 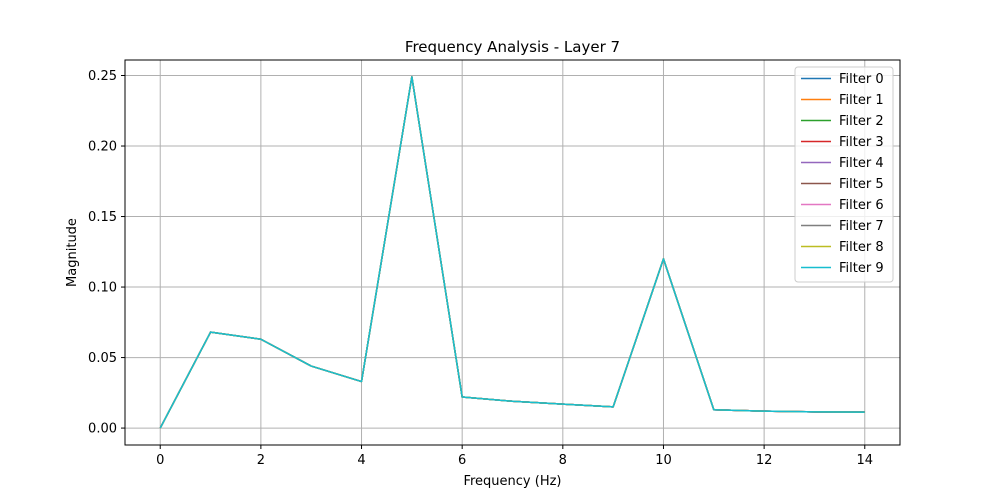 What do you see at coordinates (861, 205) in the screenshot?
I see `legend-label-filter-6: Filter 6` at bounding box center [861, 205].